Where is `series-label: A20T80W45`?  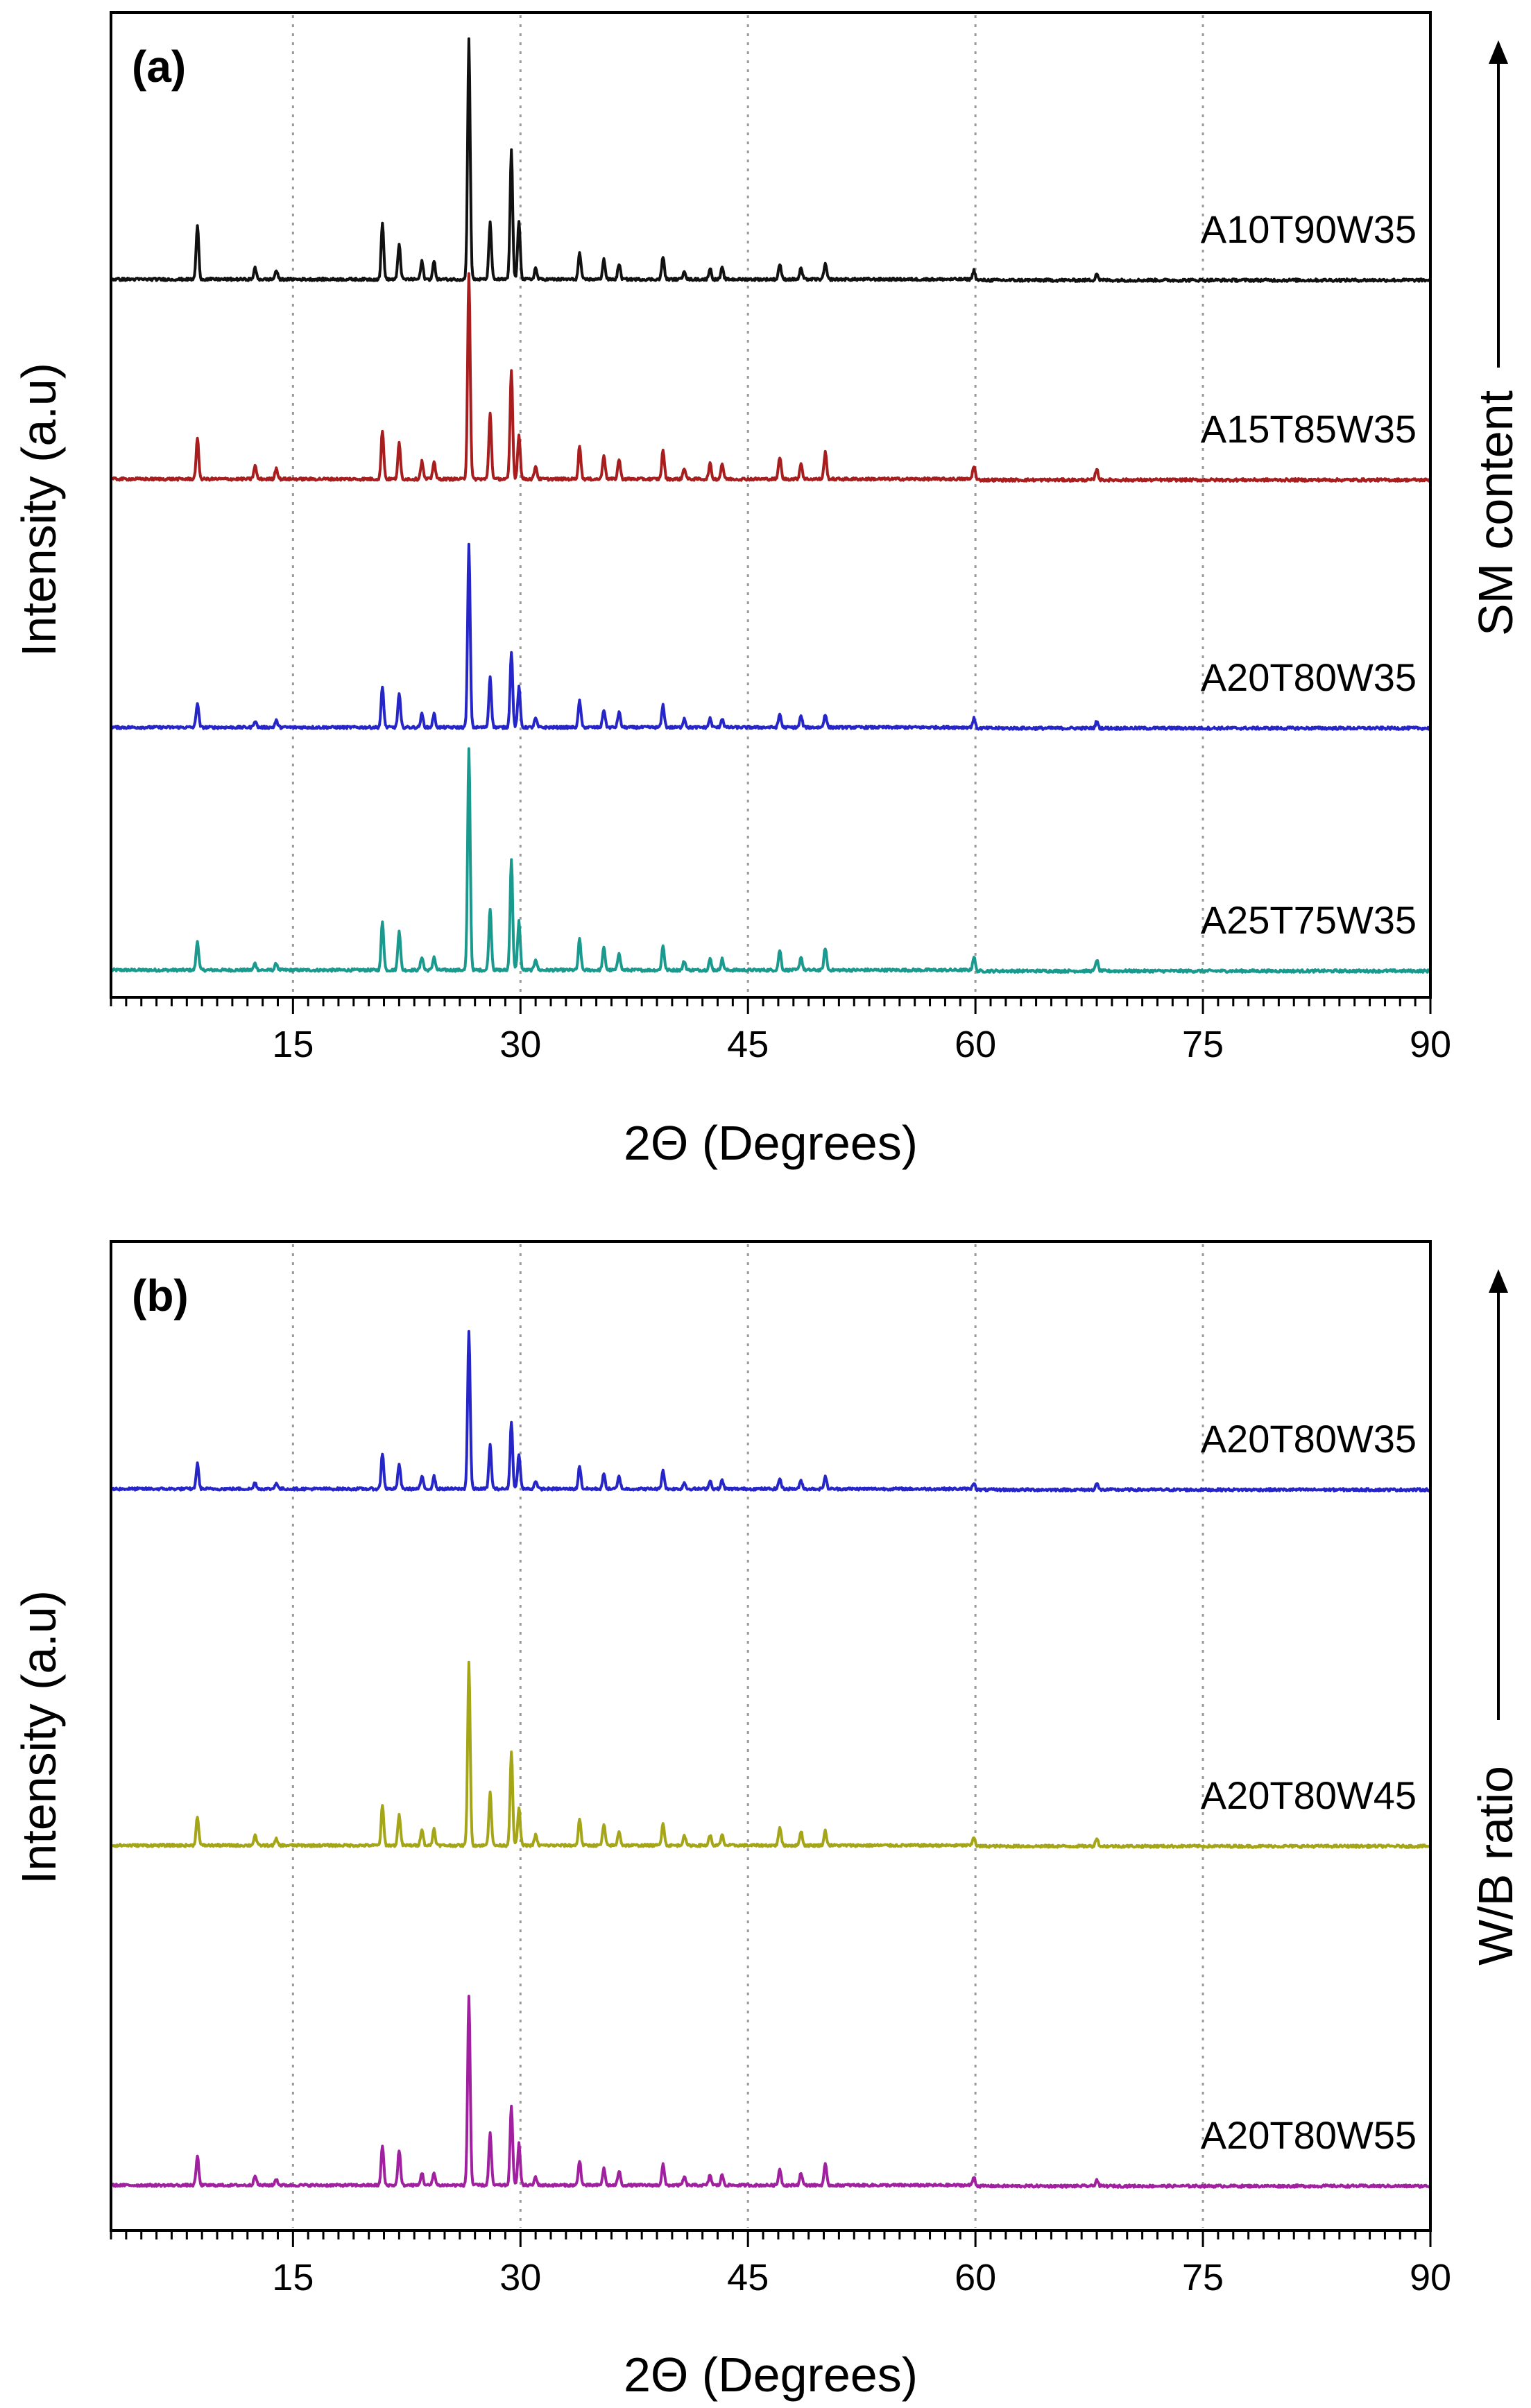 series-label: A20T80W45 is located at coordinates (1309, 1795).